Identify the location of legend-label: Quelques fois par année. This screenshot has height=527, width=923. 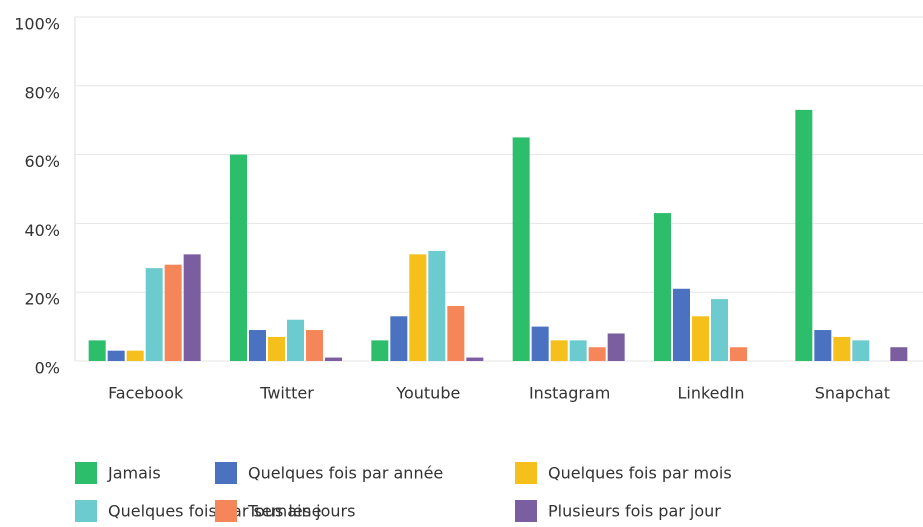
(345, 473).